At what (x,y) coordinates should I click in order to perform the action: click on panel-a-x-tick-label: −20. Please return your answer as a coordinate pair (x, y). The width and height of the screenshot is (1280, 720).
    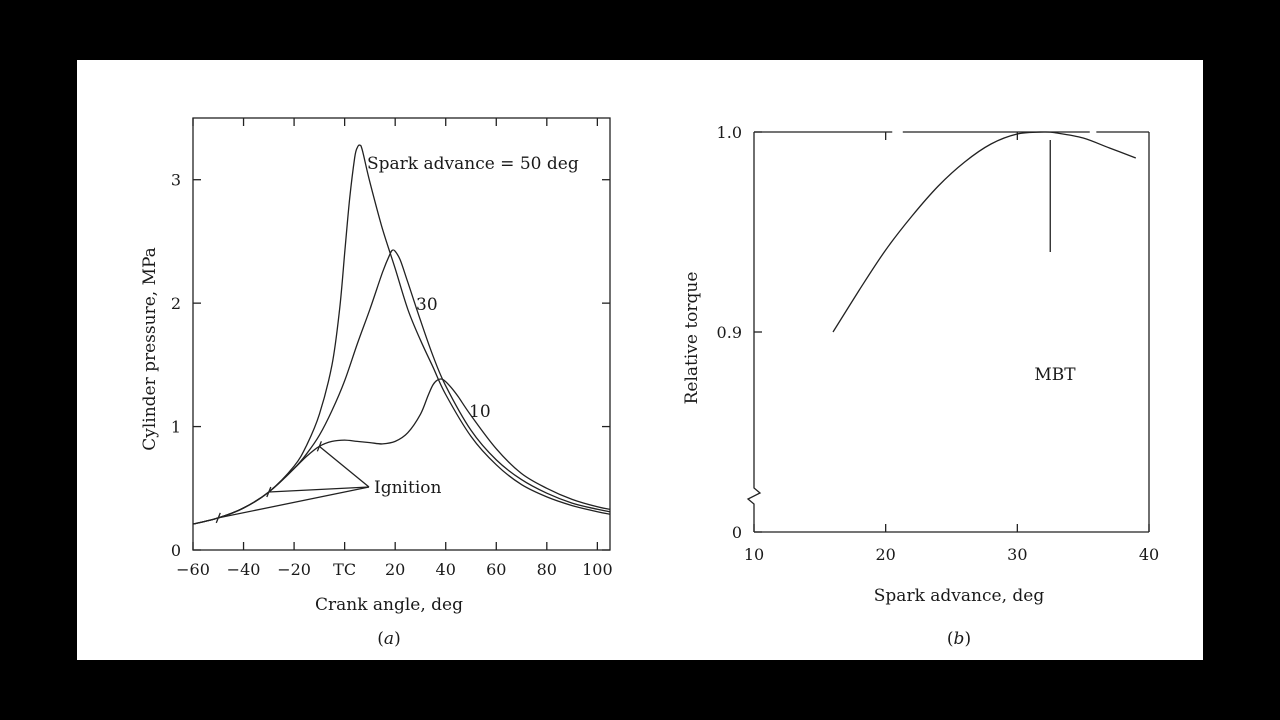
    Looking at the image, I should click on (294, 569).